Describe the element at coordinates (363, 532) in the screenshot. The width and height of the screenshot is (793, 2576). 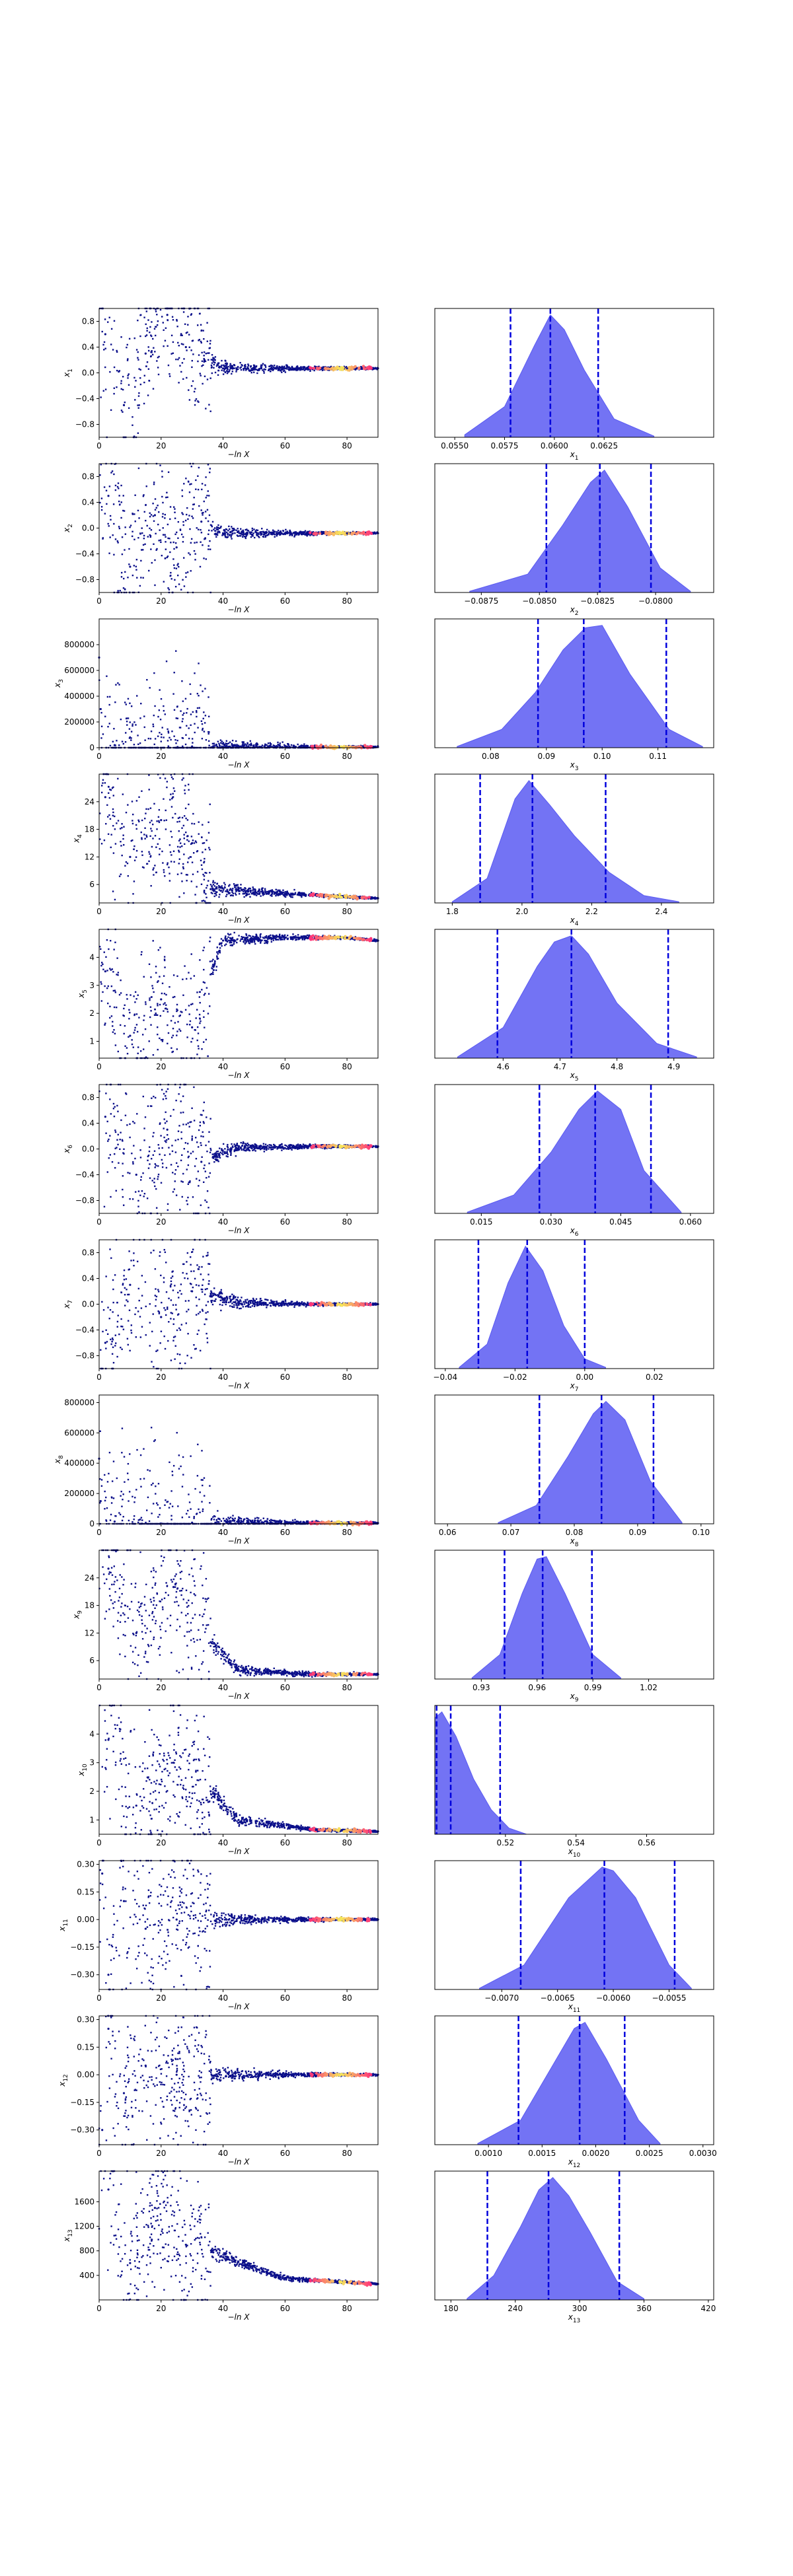
I see `trace-converged-point` at that location.